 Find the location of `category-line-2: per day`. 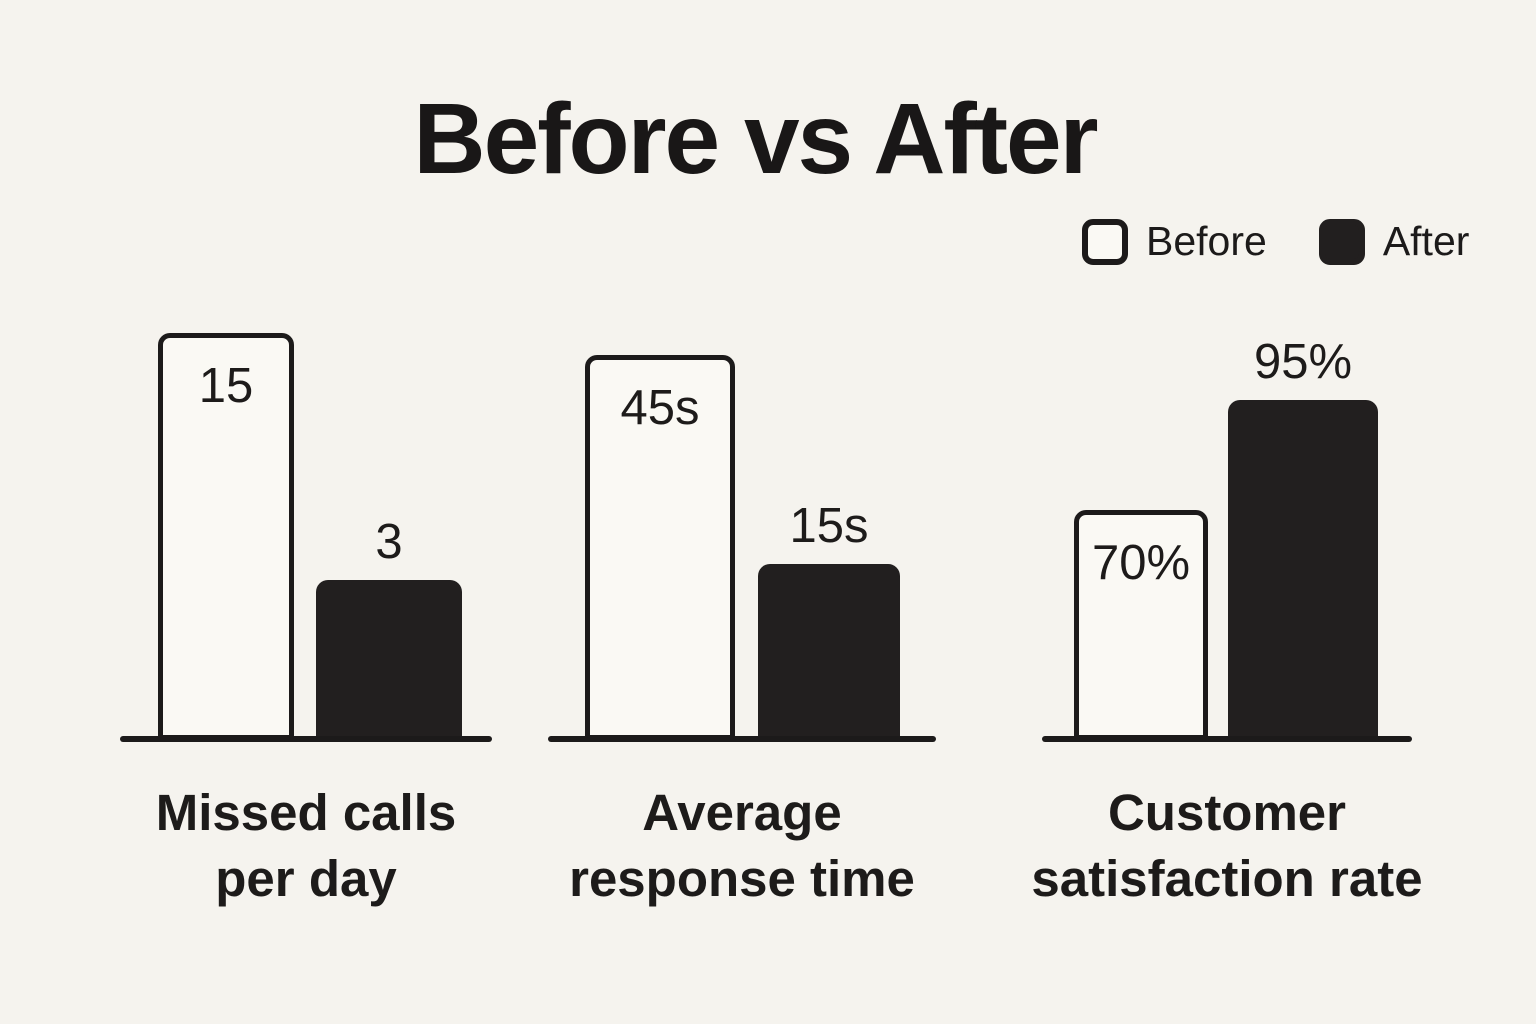

category-line-2: per day is located at coordinates (306, 878).